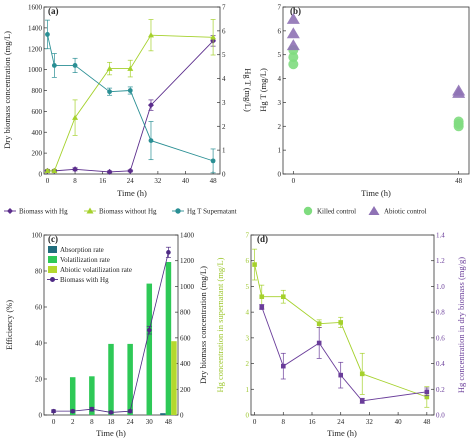 The height and width of the screenshot is (443, 474). Describe the element at coordinates (220, 324) in the screenshot. I see `panel-d-ylabel-left: Hg concentration in supernatant (mg/L)` at that location.